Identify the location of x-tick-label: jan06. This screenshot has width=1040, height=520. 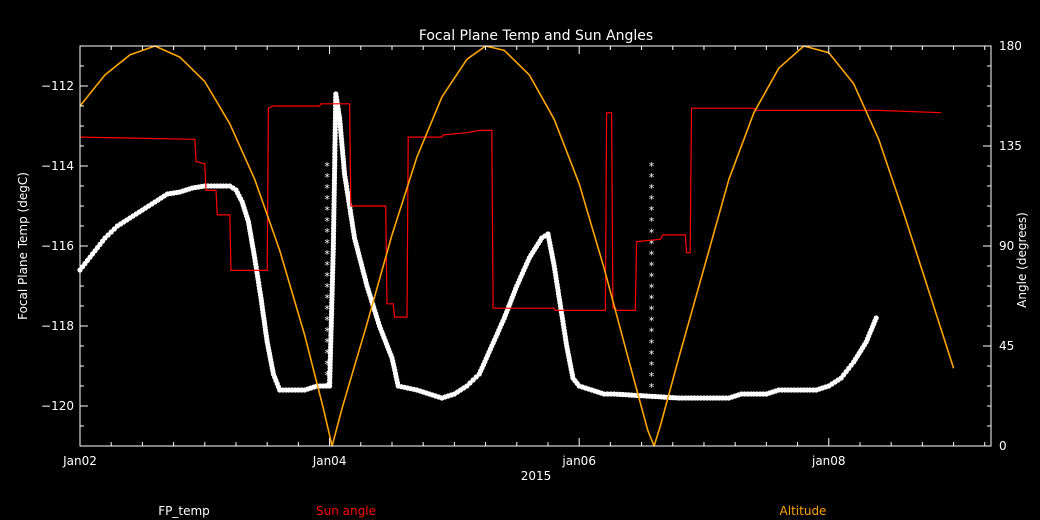
(578, 461).